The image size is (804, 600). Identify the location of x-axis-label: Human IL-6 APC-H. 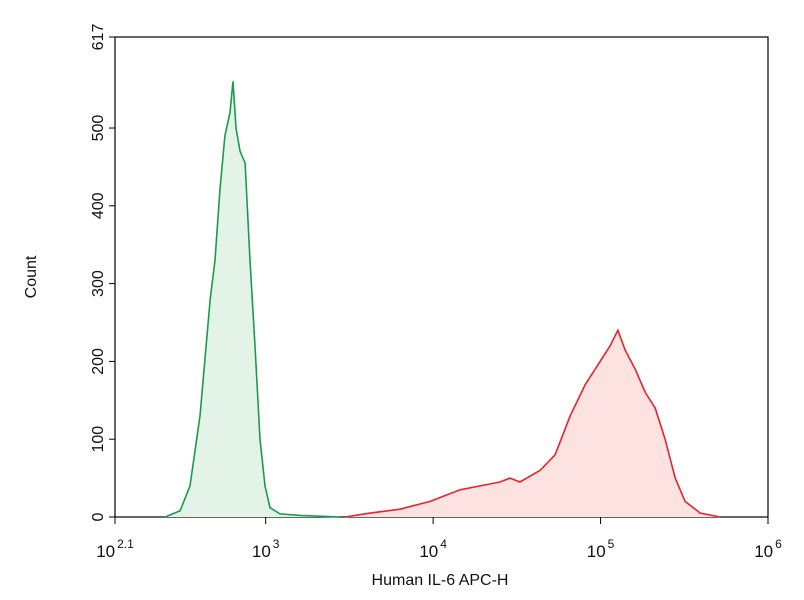
(440, 580).